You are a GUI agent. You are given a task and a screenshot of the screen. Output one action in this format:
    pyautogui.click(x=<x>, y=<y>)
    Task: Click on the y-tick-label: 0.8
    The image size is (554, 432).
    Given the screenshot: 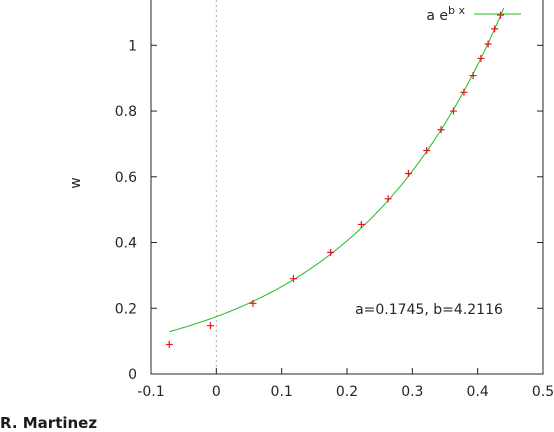 What is the action you would take?
    pyautogui.click(x=126, y=112)
    